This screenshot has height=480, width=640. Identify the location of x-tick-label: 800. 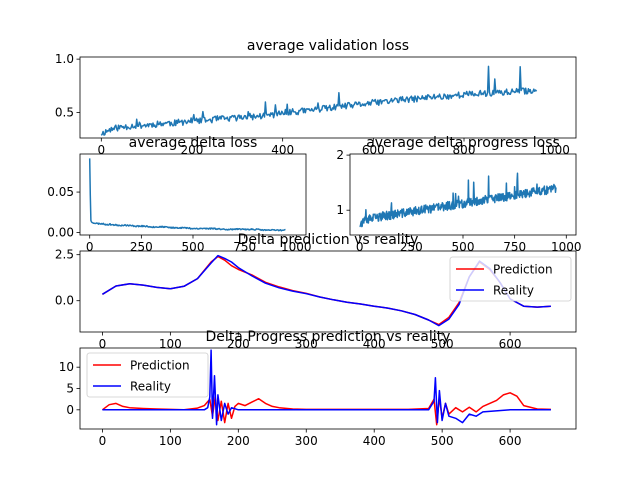
(464, 150).